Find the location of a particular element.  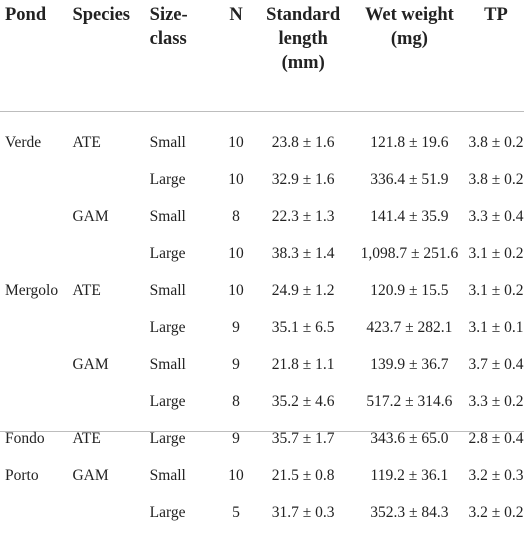

header-tp-label: TP is located at coordinates (496, 15).